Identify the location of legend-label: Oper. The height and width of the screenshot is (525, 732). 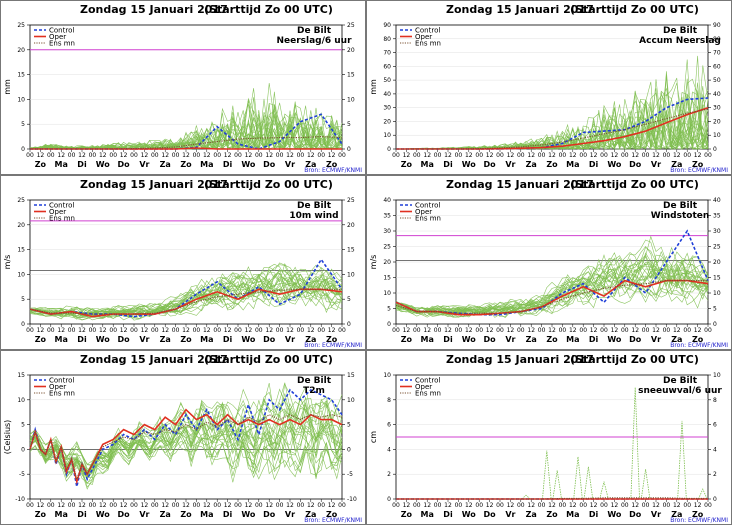
(423, 212).